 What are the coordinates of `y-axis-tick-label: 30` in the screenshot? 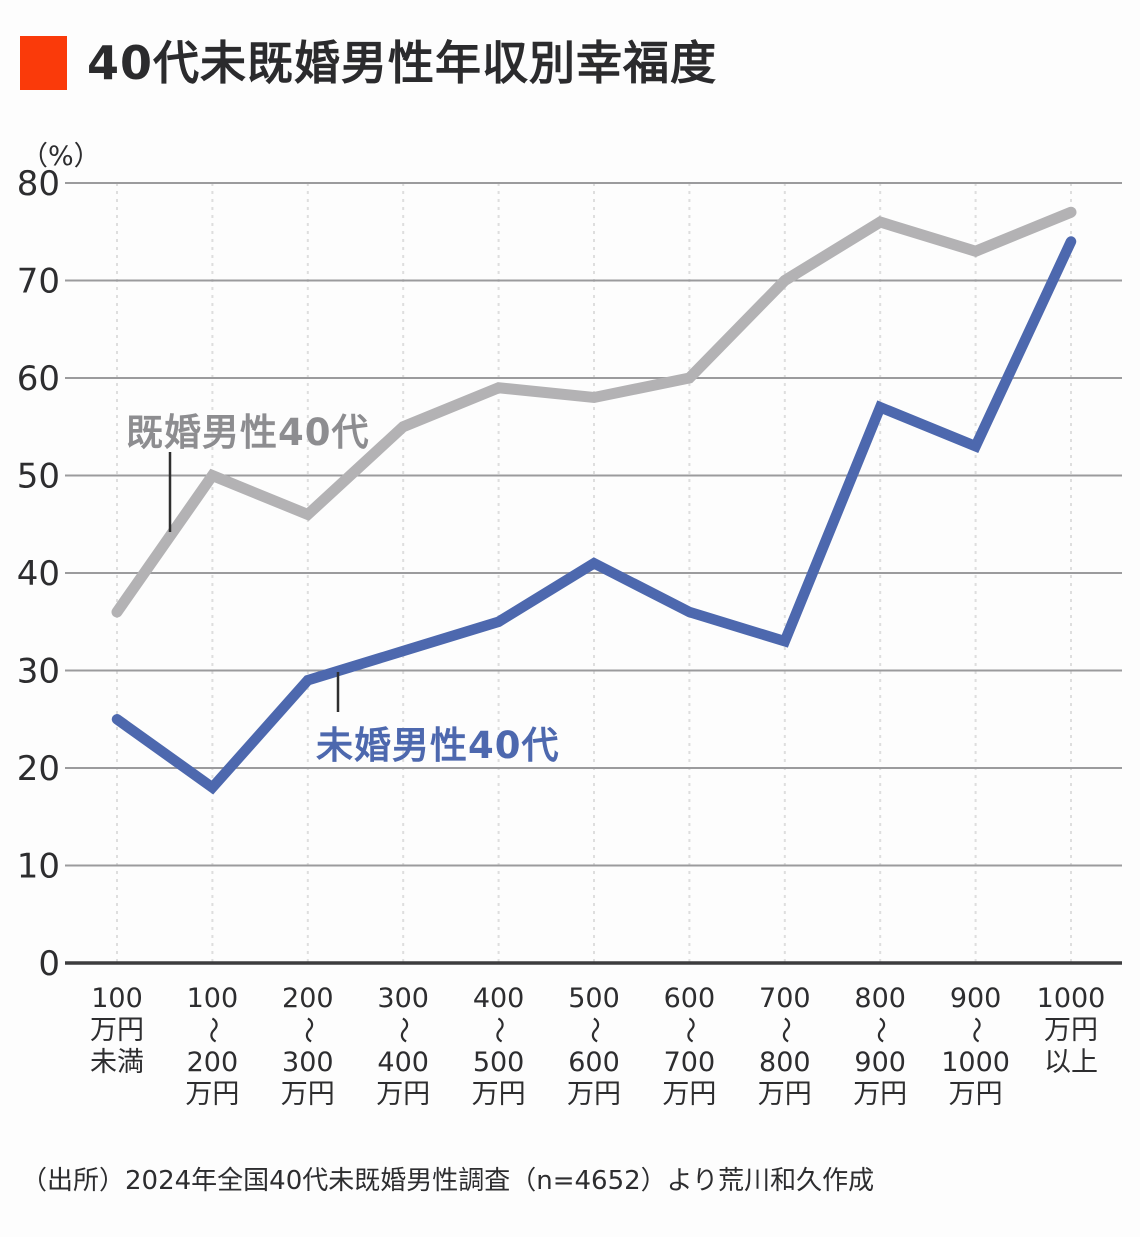 It's located at (38, 672).